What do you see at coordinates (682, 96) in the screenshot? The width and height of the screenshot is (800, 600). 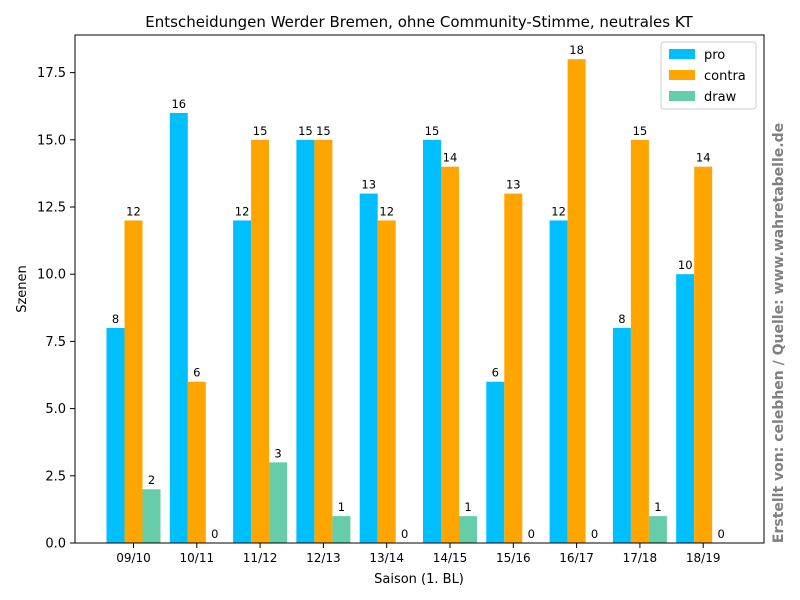 I see `legend-swatch-draw` at bounding box center [682, 96].